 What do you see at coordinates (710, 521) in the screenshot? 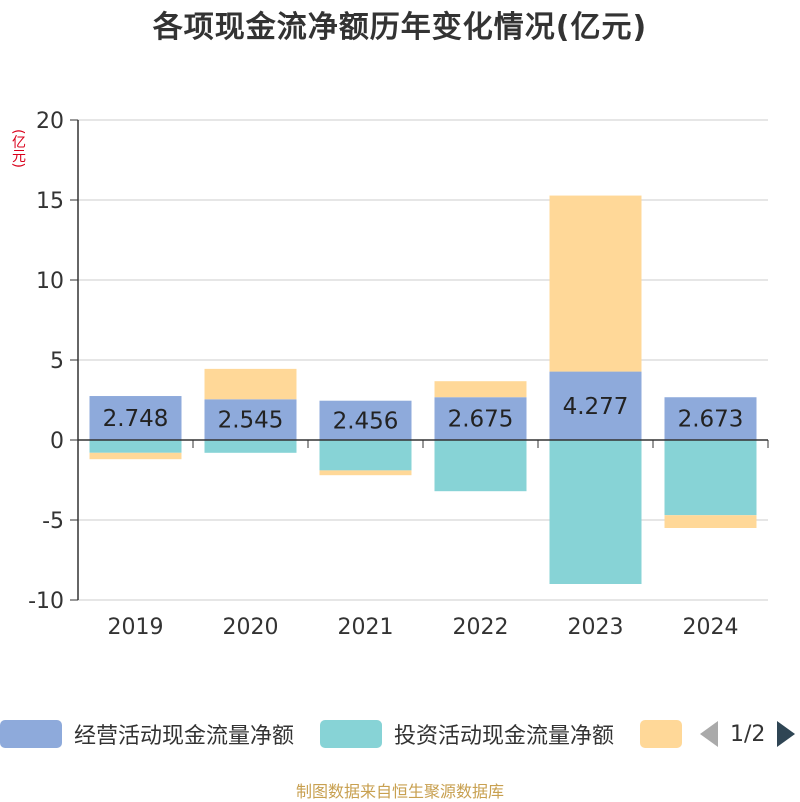
I see `bar-financing-2024` at bounding box center [710, 521].